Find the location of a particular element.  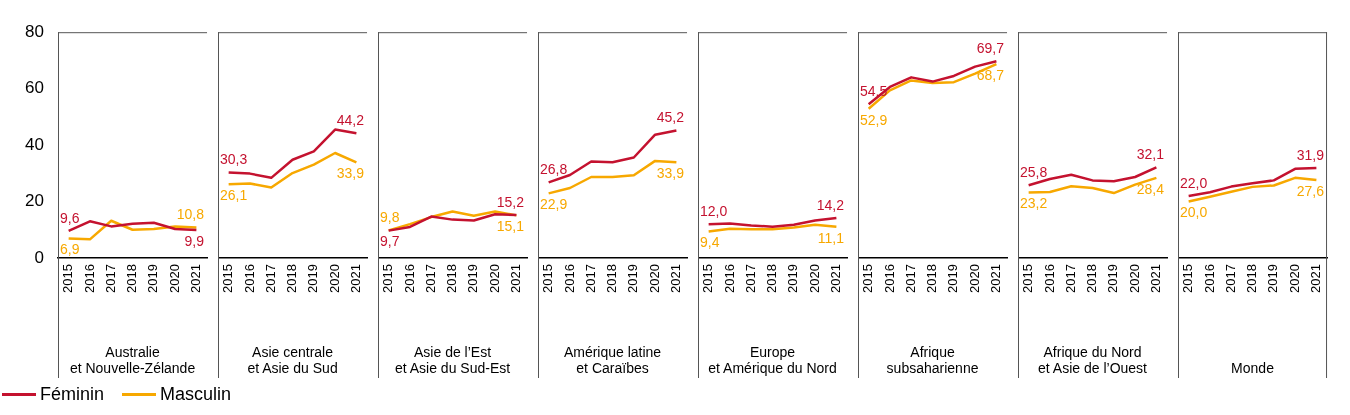

data-label: 15,1 is located at coordinates (510, 226).